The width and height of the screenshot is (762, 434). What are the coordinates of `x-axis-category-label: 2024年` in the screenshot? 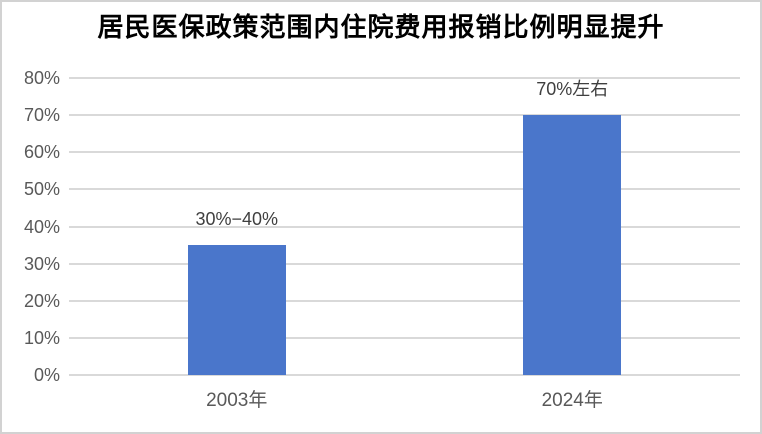 It's located at (572, 400).